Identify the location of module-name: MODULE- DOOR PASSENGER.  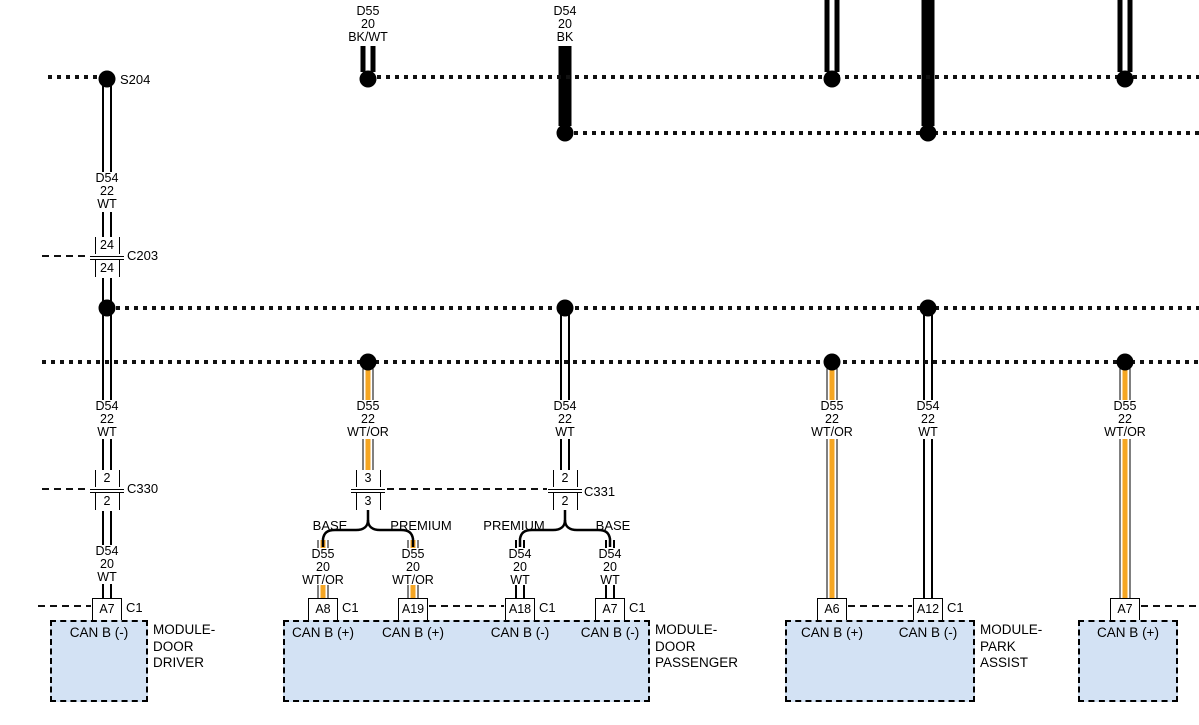
(697, 646).